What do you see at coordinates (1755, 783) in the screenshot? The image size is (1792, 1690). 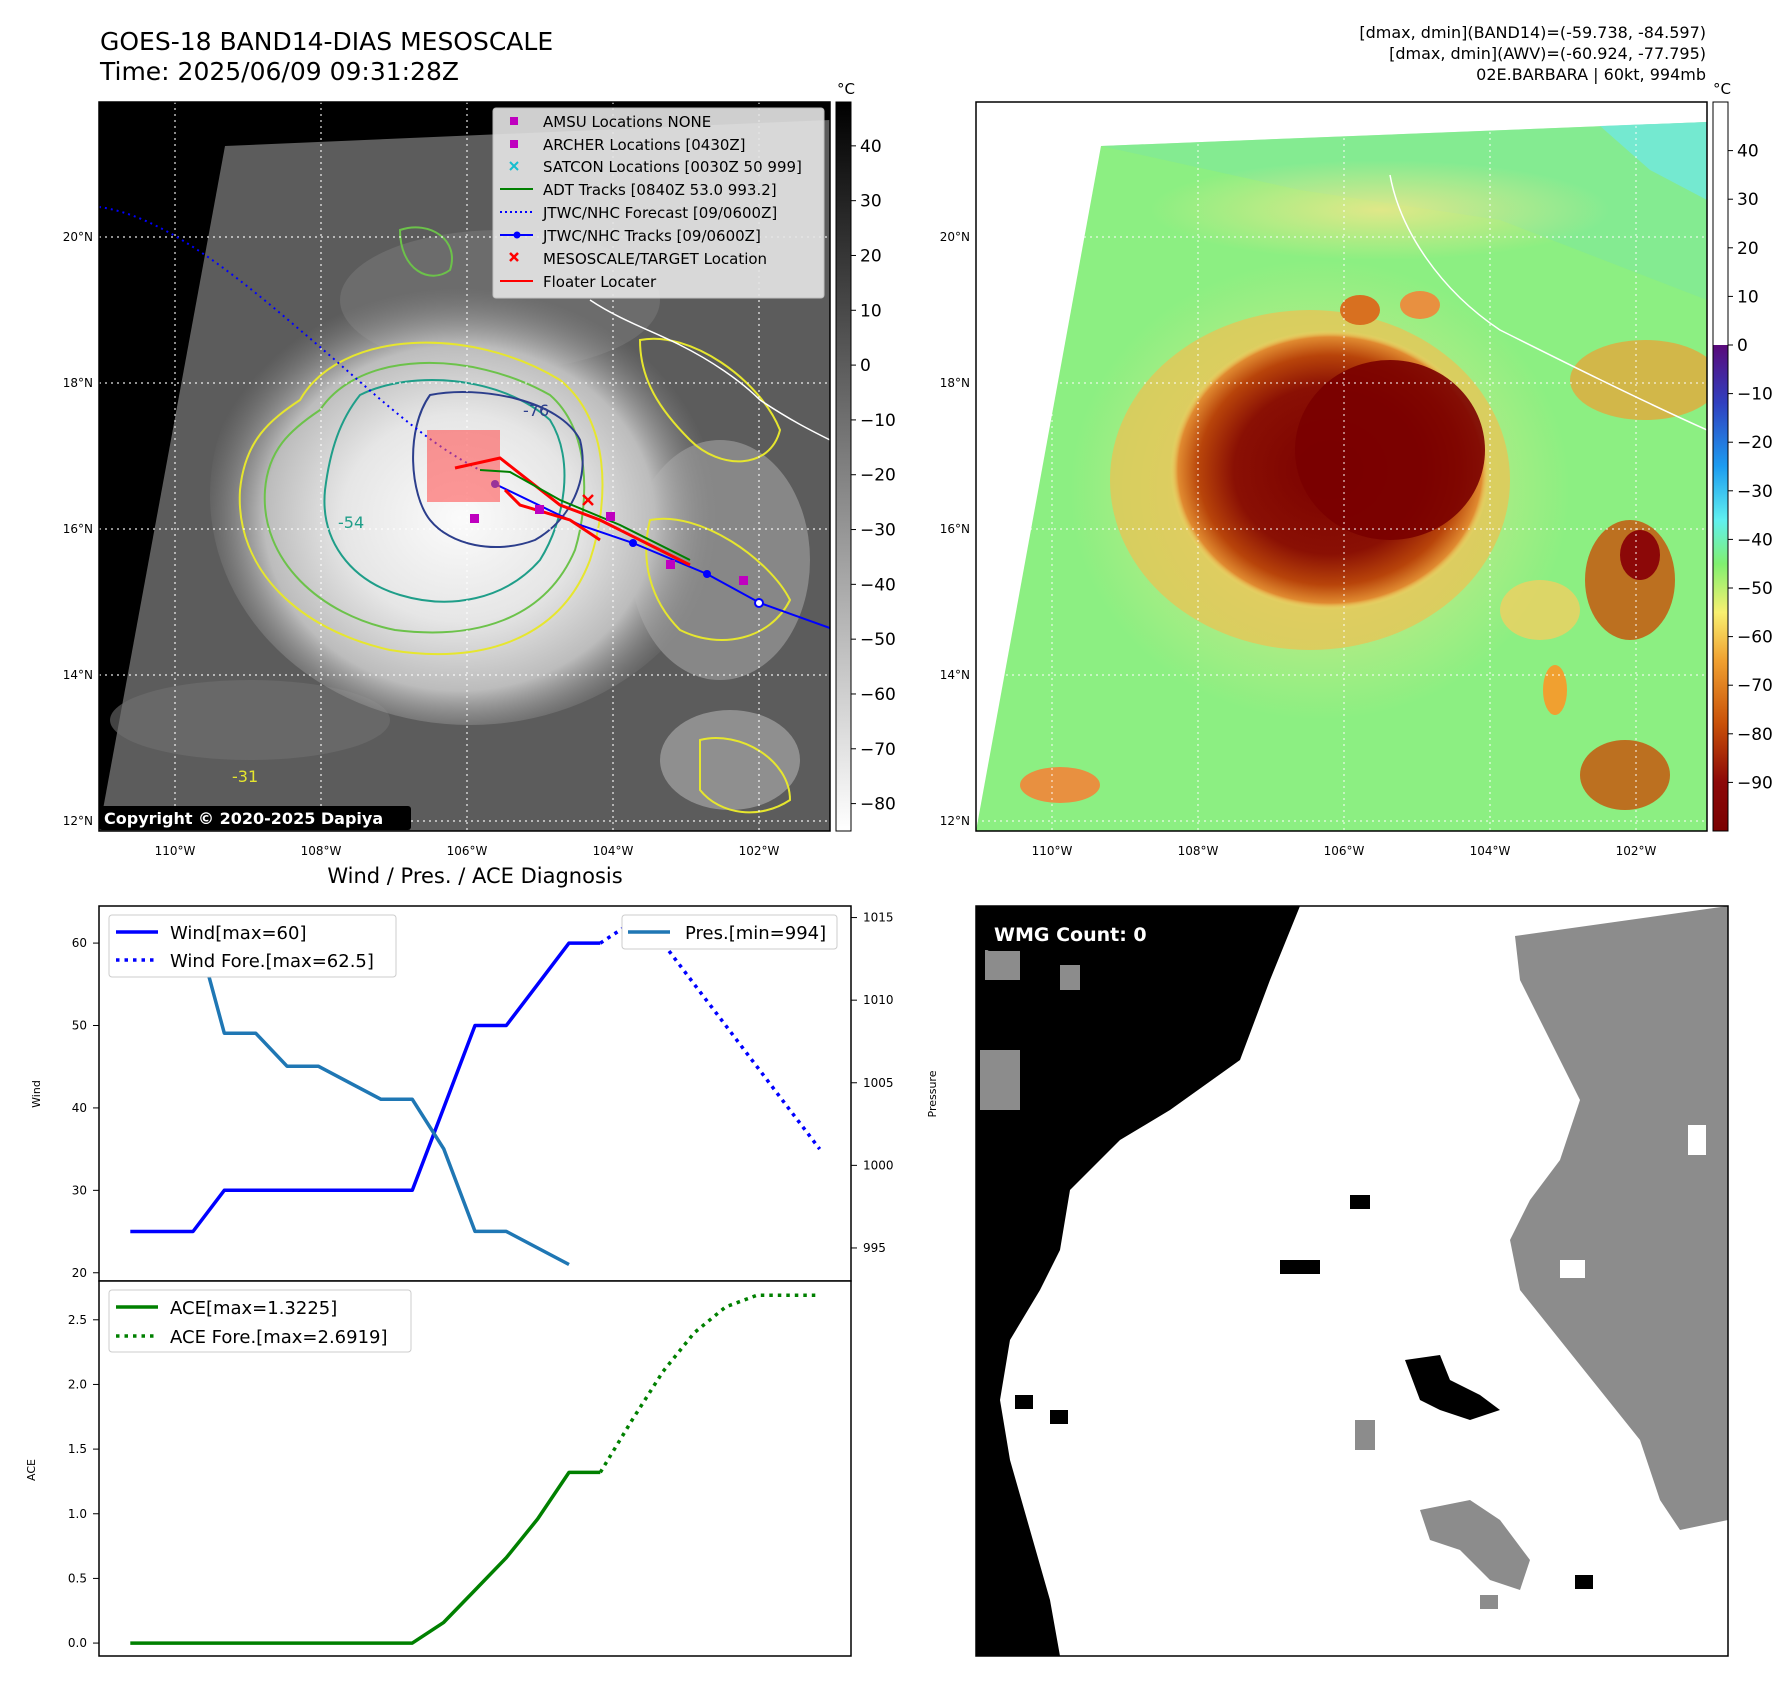 I see `colorbar-tick-label: −90` at bounding box center [1755, 783].